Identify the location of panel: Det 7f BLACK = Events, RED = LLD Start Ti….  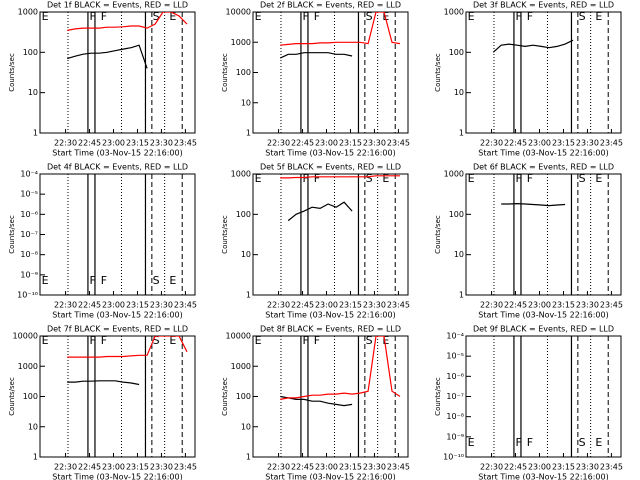
(102, 402).